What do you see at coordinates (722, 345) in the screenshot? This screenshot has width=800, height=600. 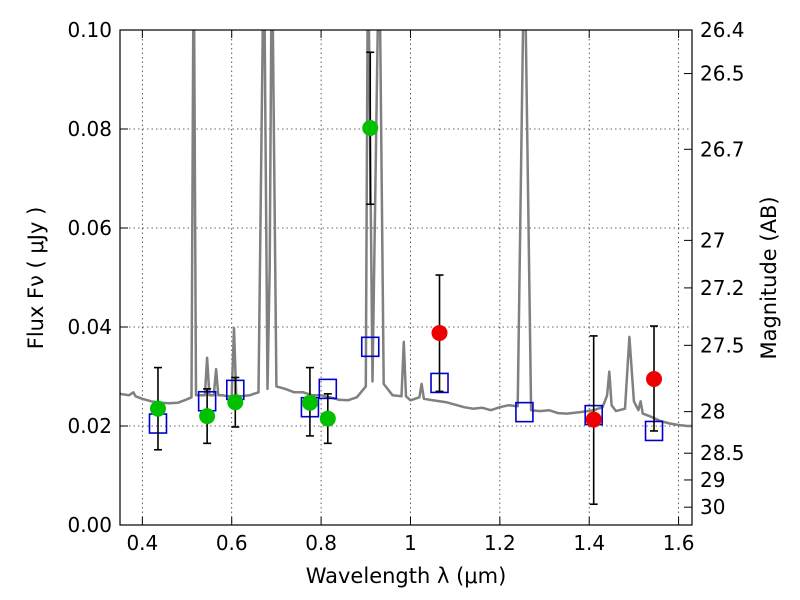 I see `y2-tick-label: 27.5` at bounding box center [722, 345].